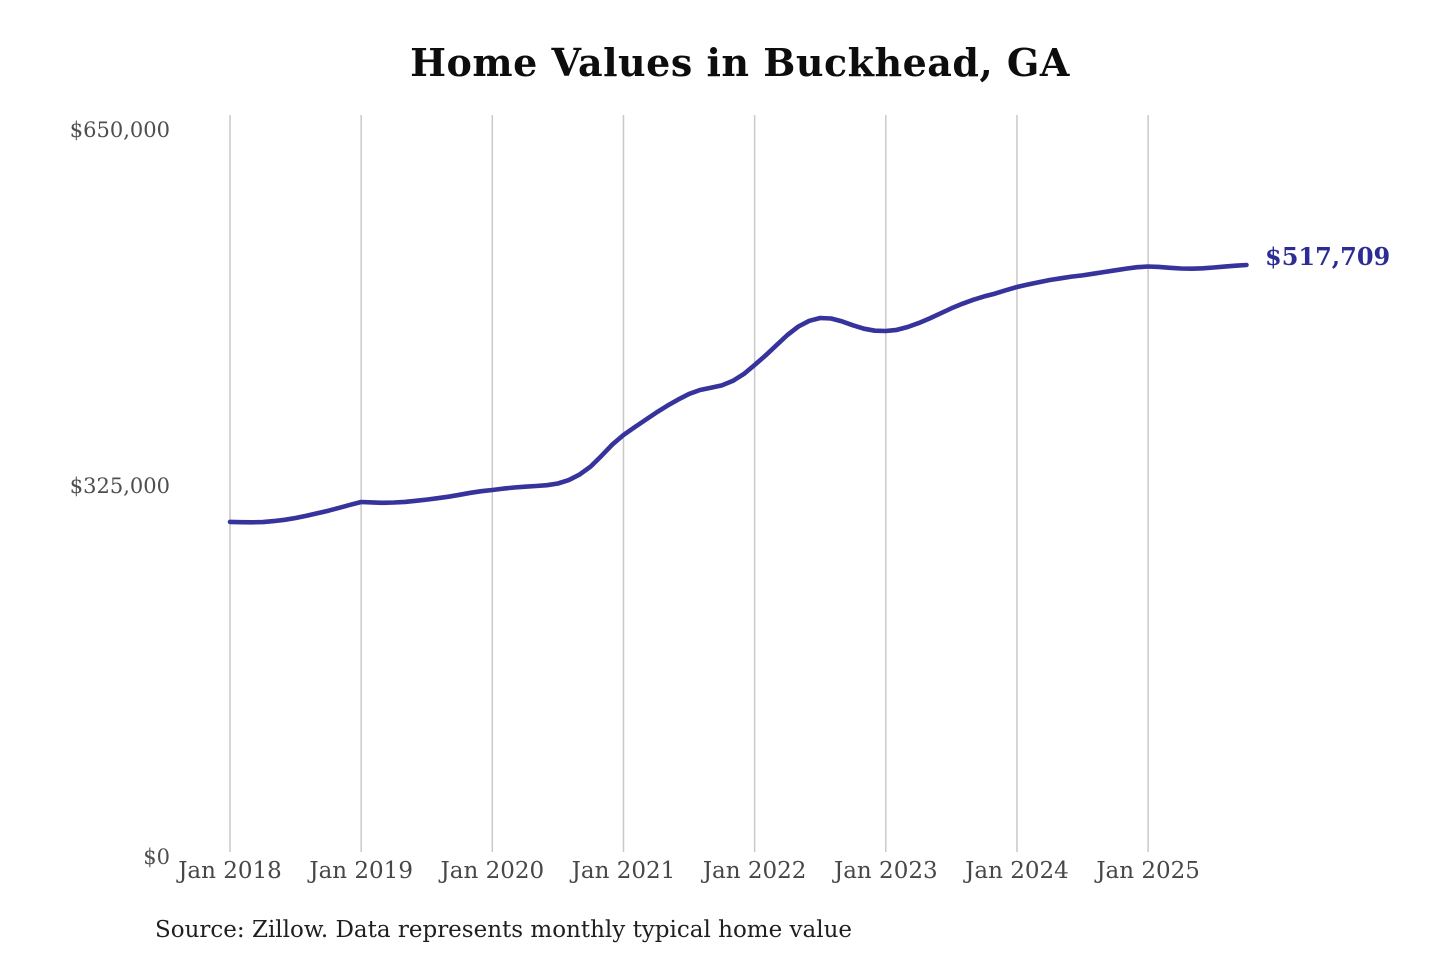 This screenshot has height=960, width=1440. I want to click on x-tick-label: Jan 2021, so click(623, 871).